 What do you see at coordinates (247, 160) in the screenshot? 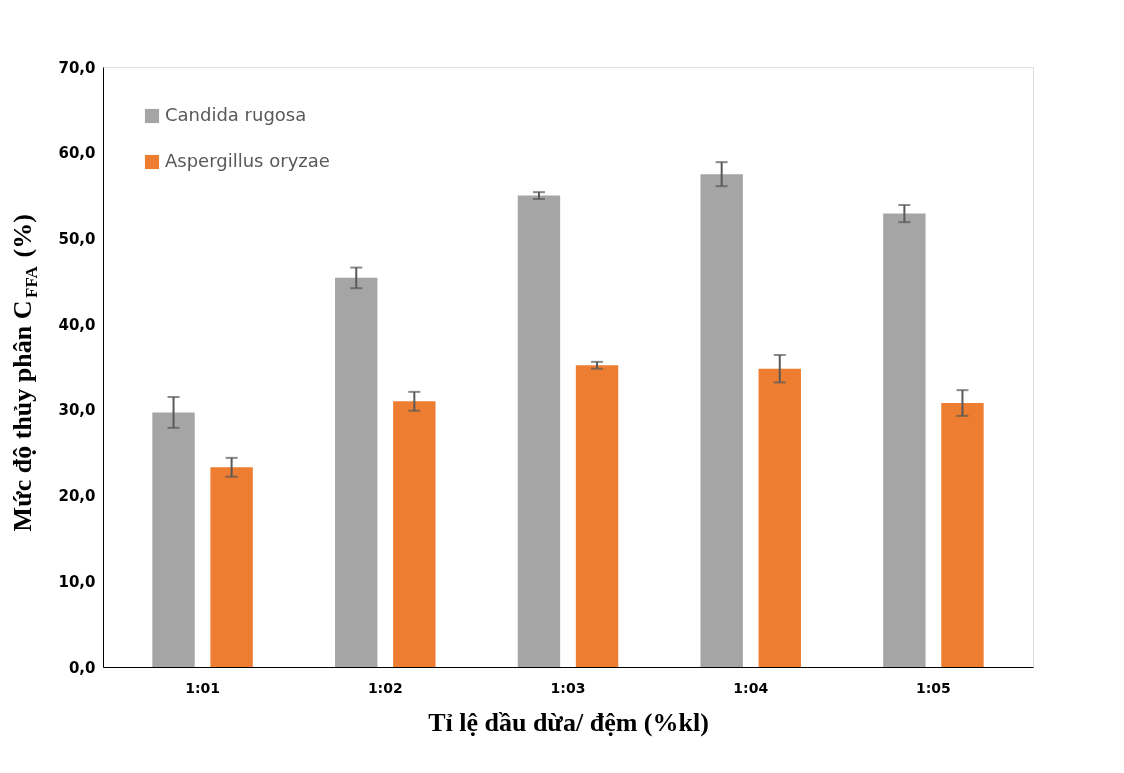
I see `legend-label: Aspergillus oryzae` at bounding box center [247, 160].